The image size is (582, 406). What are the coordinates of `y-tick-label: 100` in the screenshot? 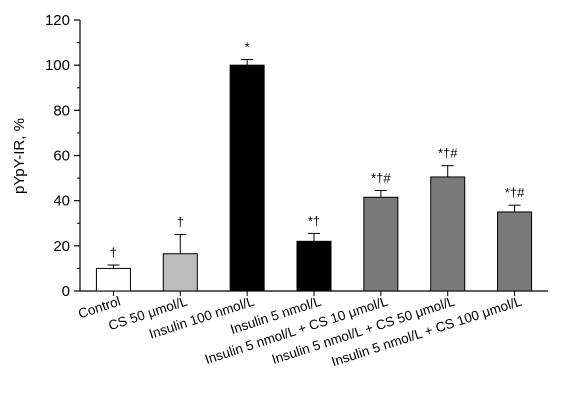 It's located at (57, 65).